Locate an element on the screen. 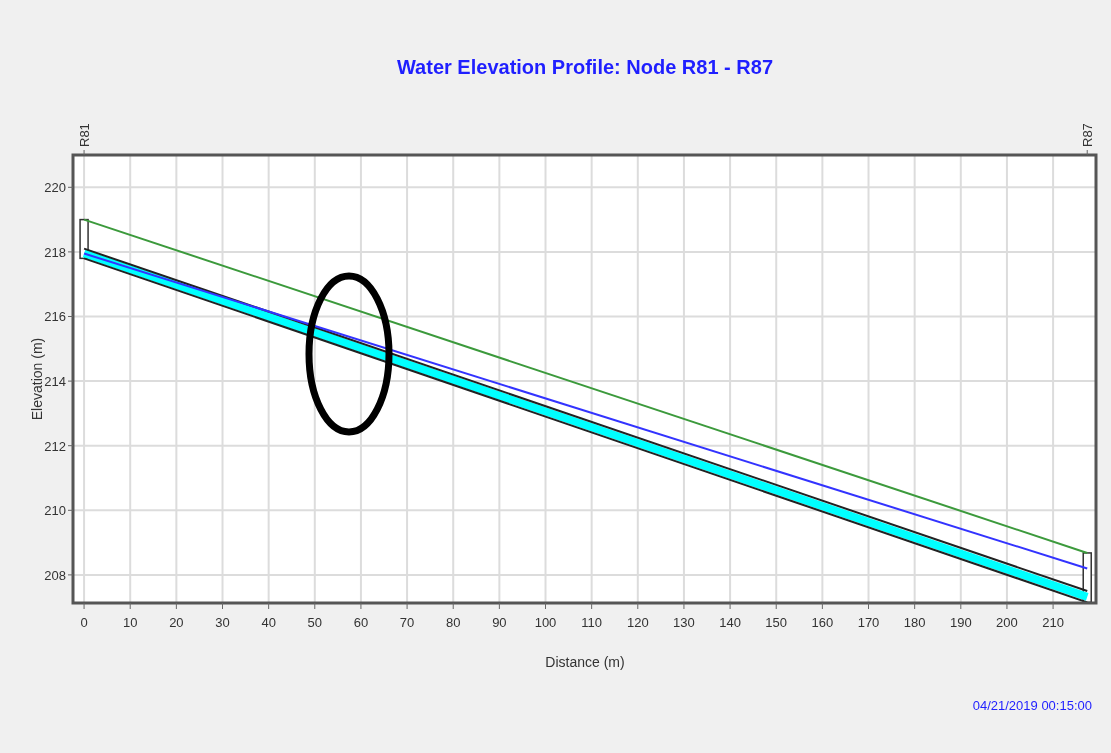 This screenshot has height=753, width=1111. y-tick-label: 220 is located at coordinates (55, 188).